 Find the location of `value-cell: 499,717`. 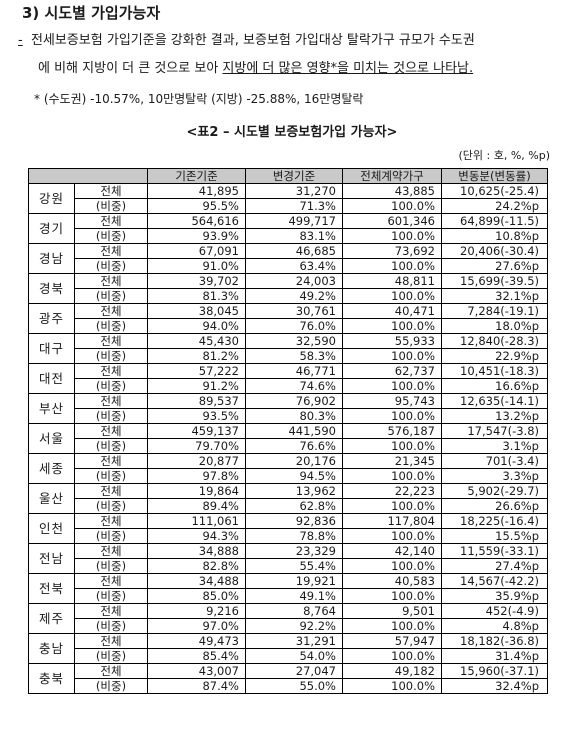

value-cell: 499,717 is located at coordinates (294, 221).